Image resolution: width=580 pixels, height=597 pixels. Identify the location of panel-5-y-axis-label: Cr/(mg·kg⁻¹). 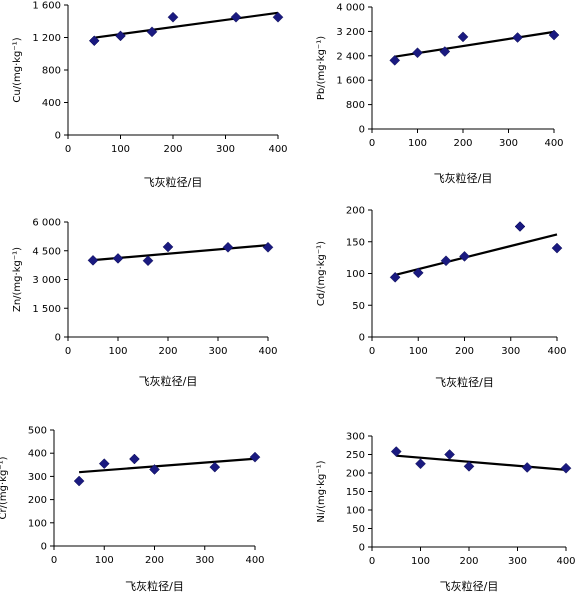
(4, 487).